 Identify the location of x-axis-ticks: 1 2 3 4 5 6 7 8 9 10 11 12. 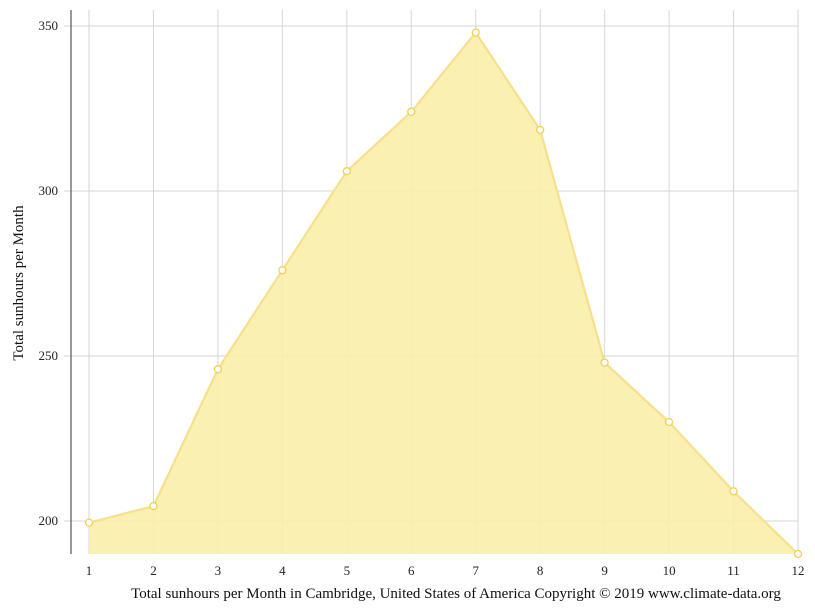
(445, 570).